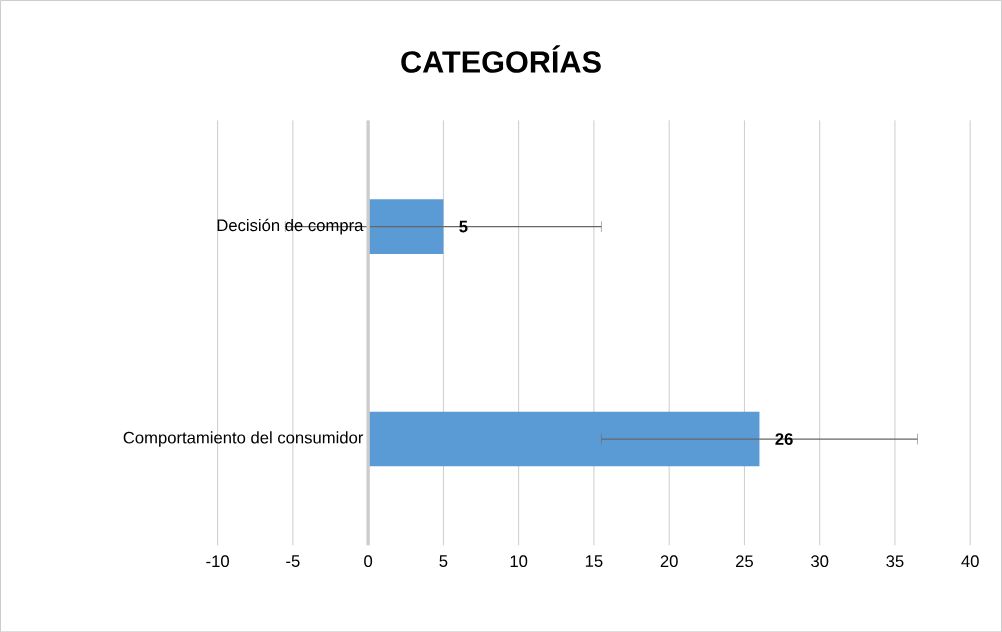 This screenshot has width=1002, height=632. I want to click on x-tick-label: 0, so click(368, 561).